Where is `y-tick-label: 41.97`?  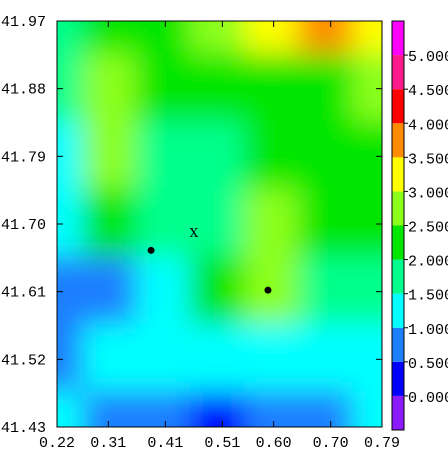
y-tick-label: 41.97 is located at coordinates (23, 22).